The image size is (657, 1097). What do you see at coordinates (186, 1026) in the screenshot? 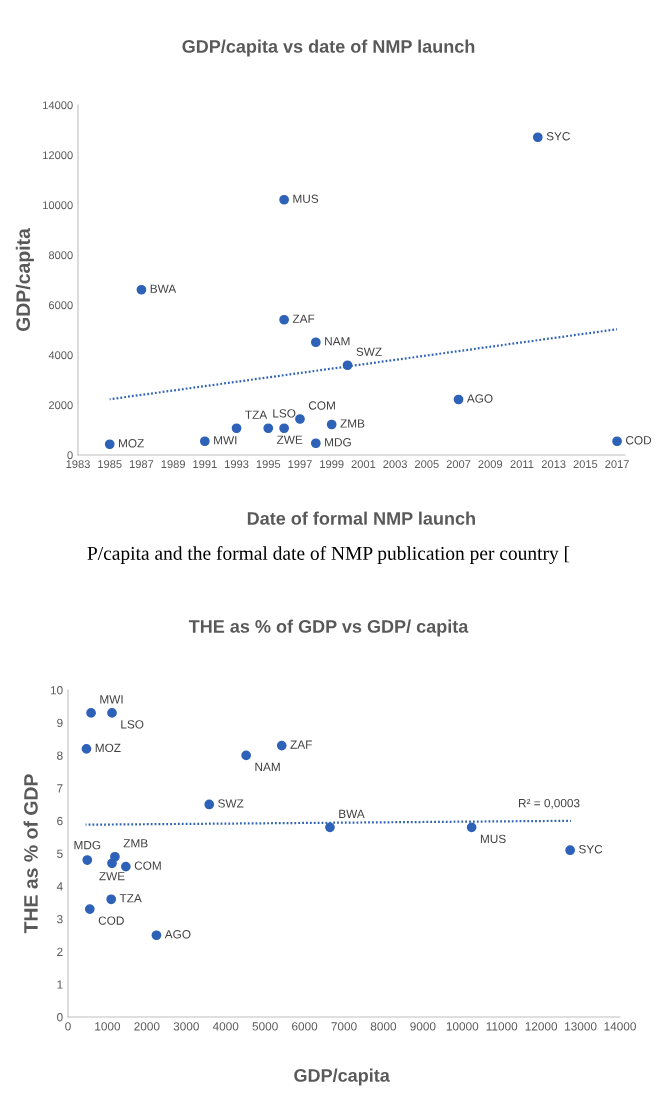
I see `x-tick-label: 3000` at bounding box center [186, 1026].